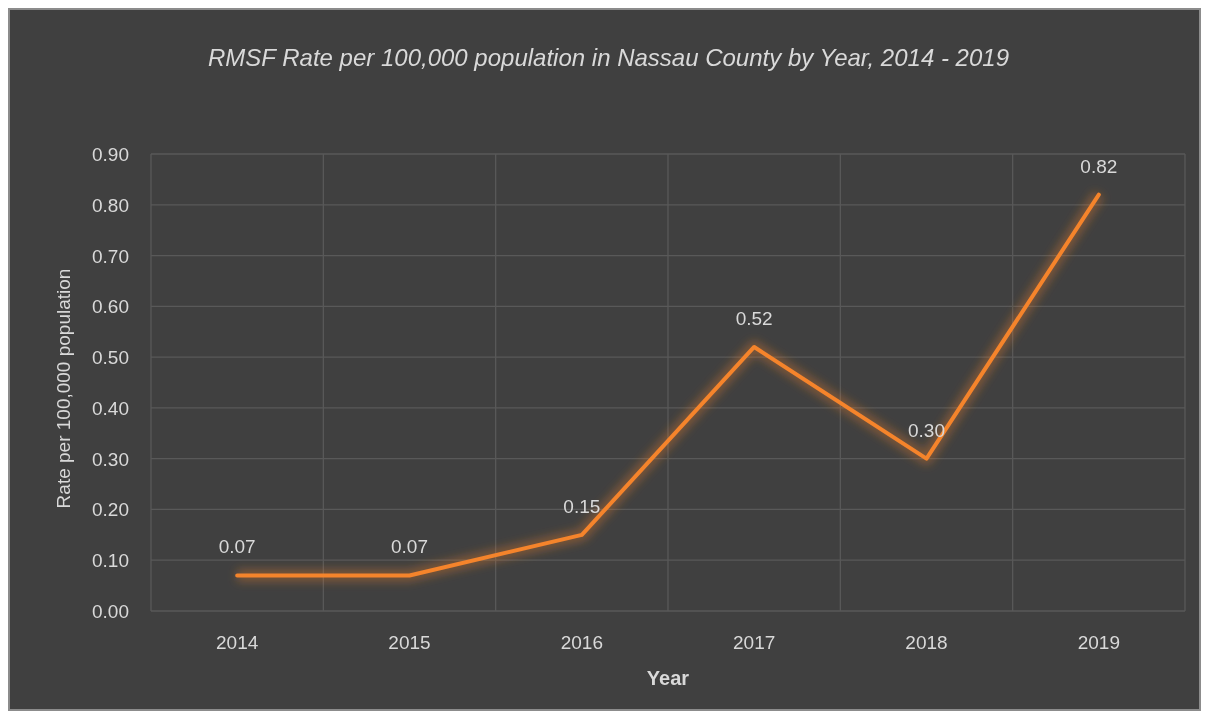 The image size is (1209, 719). Describe the element at coordinates (63, 388) in the screenshot. I see `y-axis-title: Rate per 100,000 population` at that location.